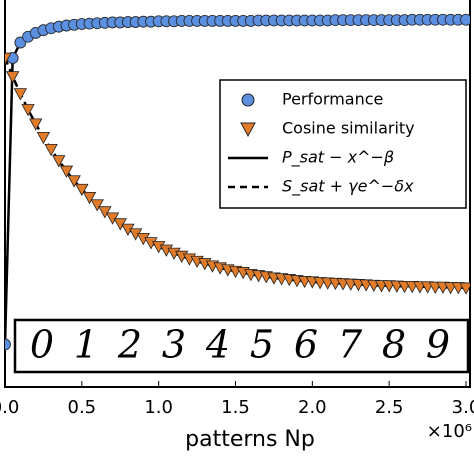 The image size is (474, 474). What do you see at coordinates (338, 158) in the screenshot?
I see `legend-label: P_sat − x^−β` at bounding box center [338, 158].